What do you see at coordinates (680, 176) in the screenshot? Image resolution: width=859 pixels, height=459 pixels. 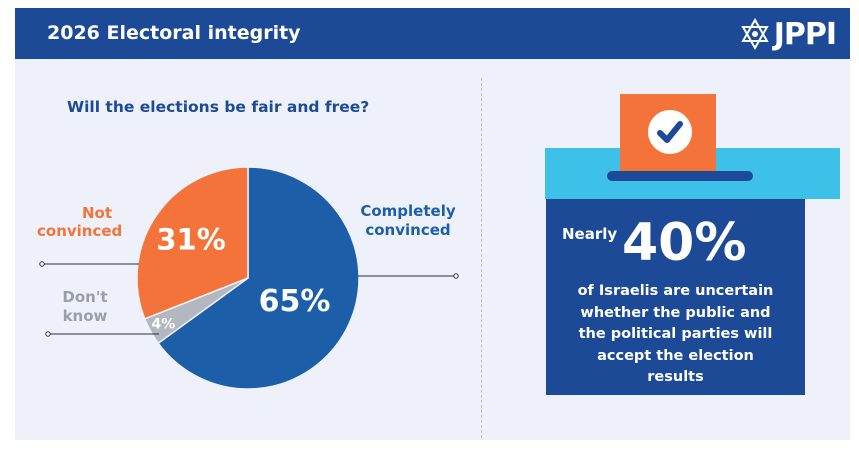 I see `ballot-box-slot` at bounding box center [680, 176].